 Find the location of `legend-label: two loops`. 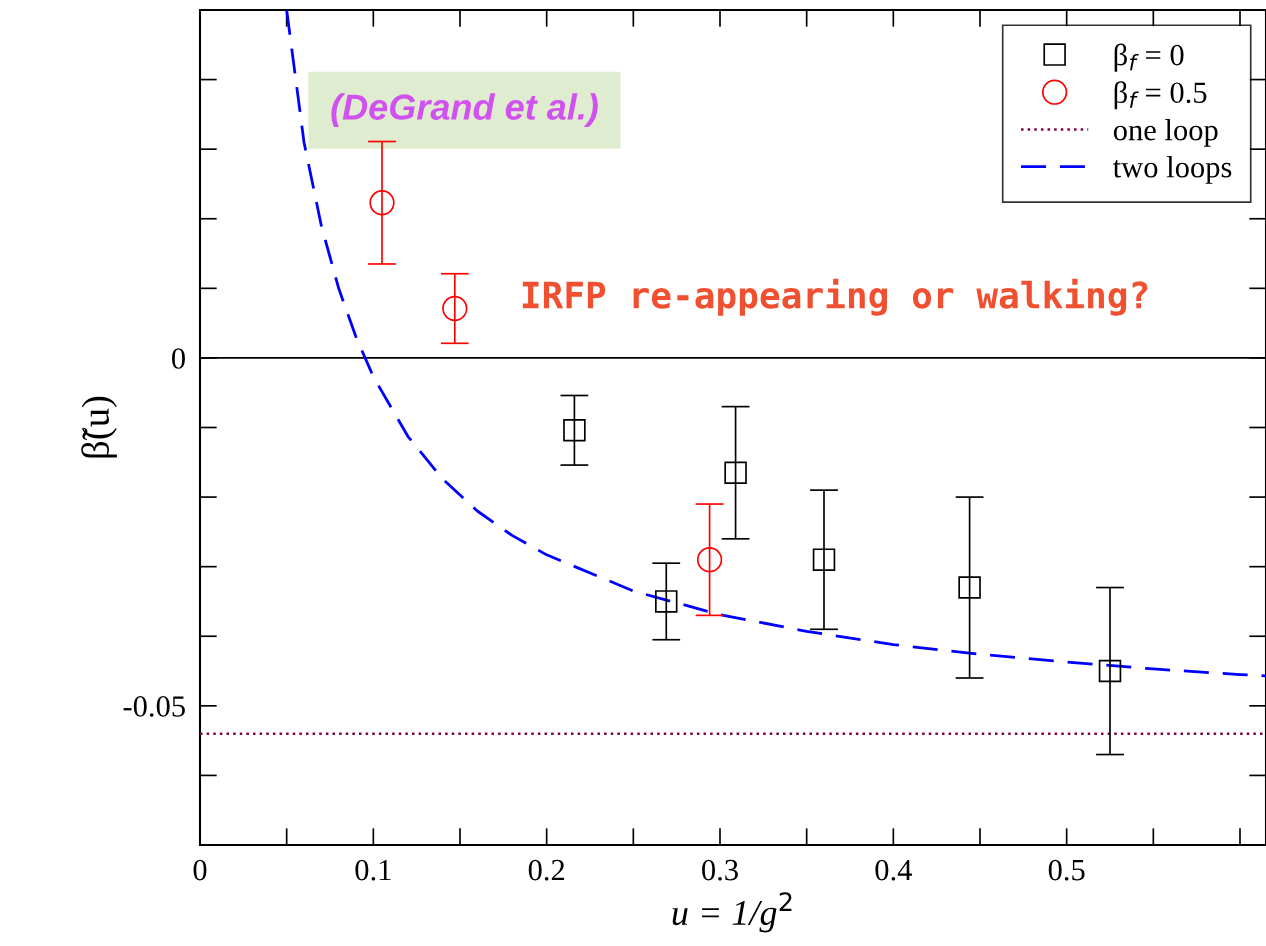

legend-label: two loops is located at coordinates (1172, 170).